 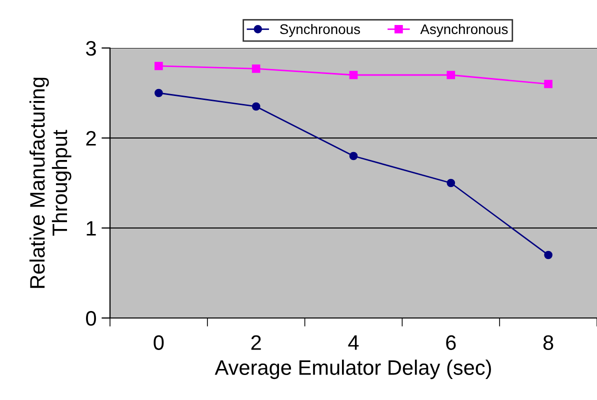 What do you see at coordinates (91, 48) in the screenshot?
I see `y-tick-label: 3` at bounding box center [91, 48].